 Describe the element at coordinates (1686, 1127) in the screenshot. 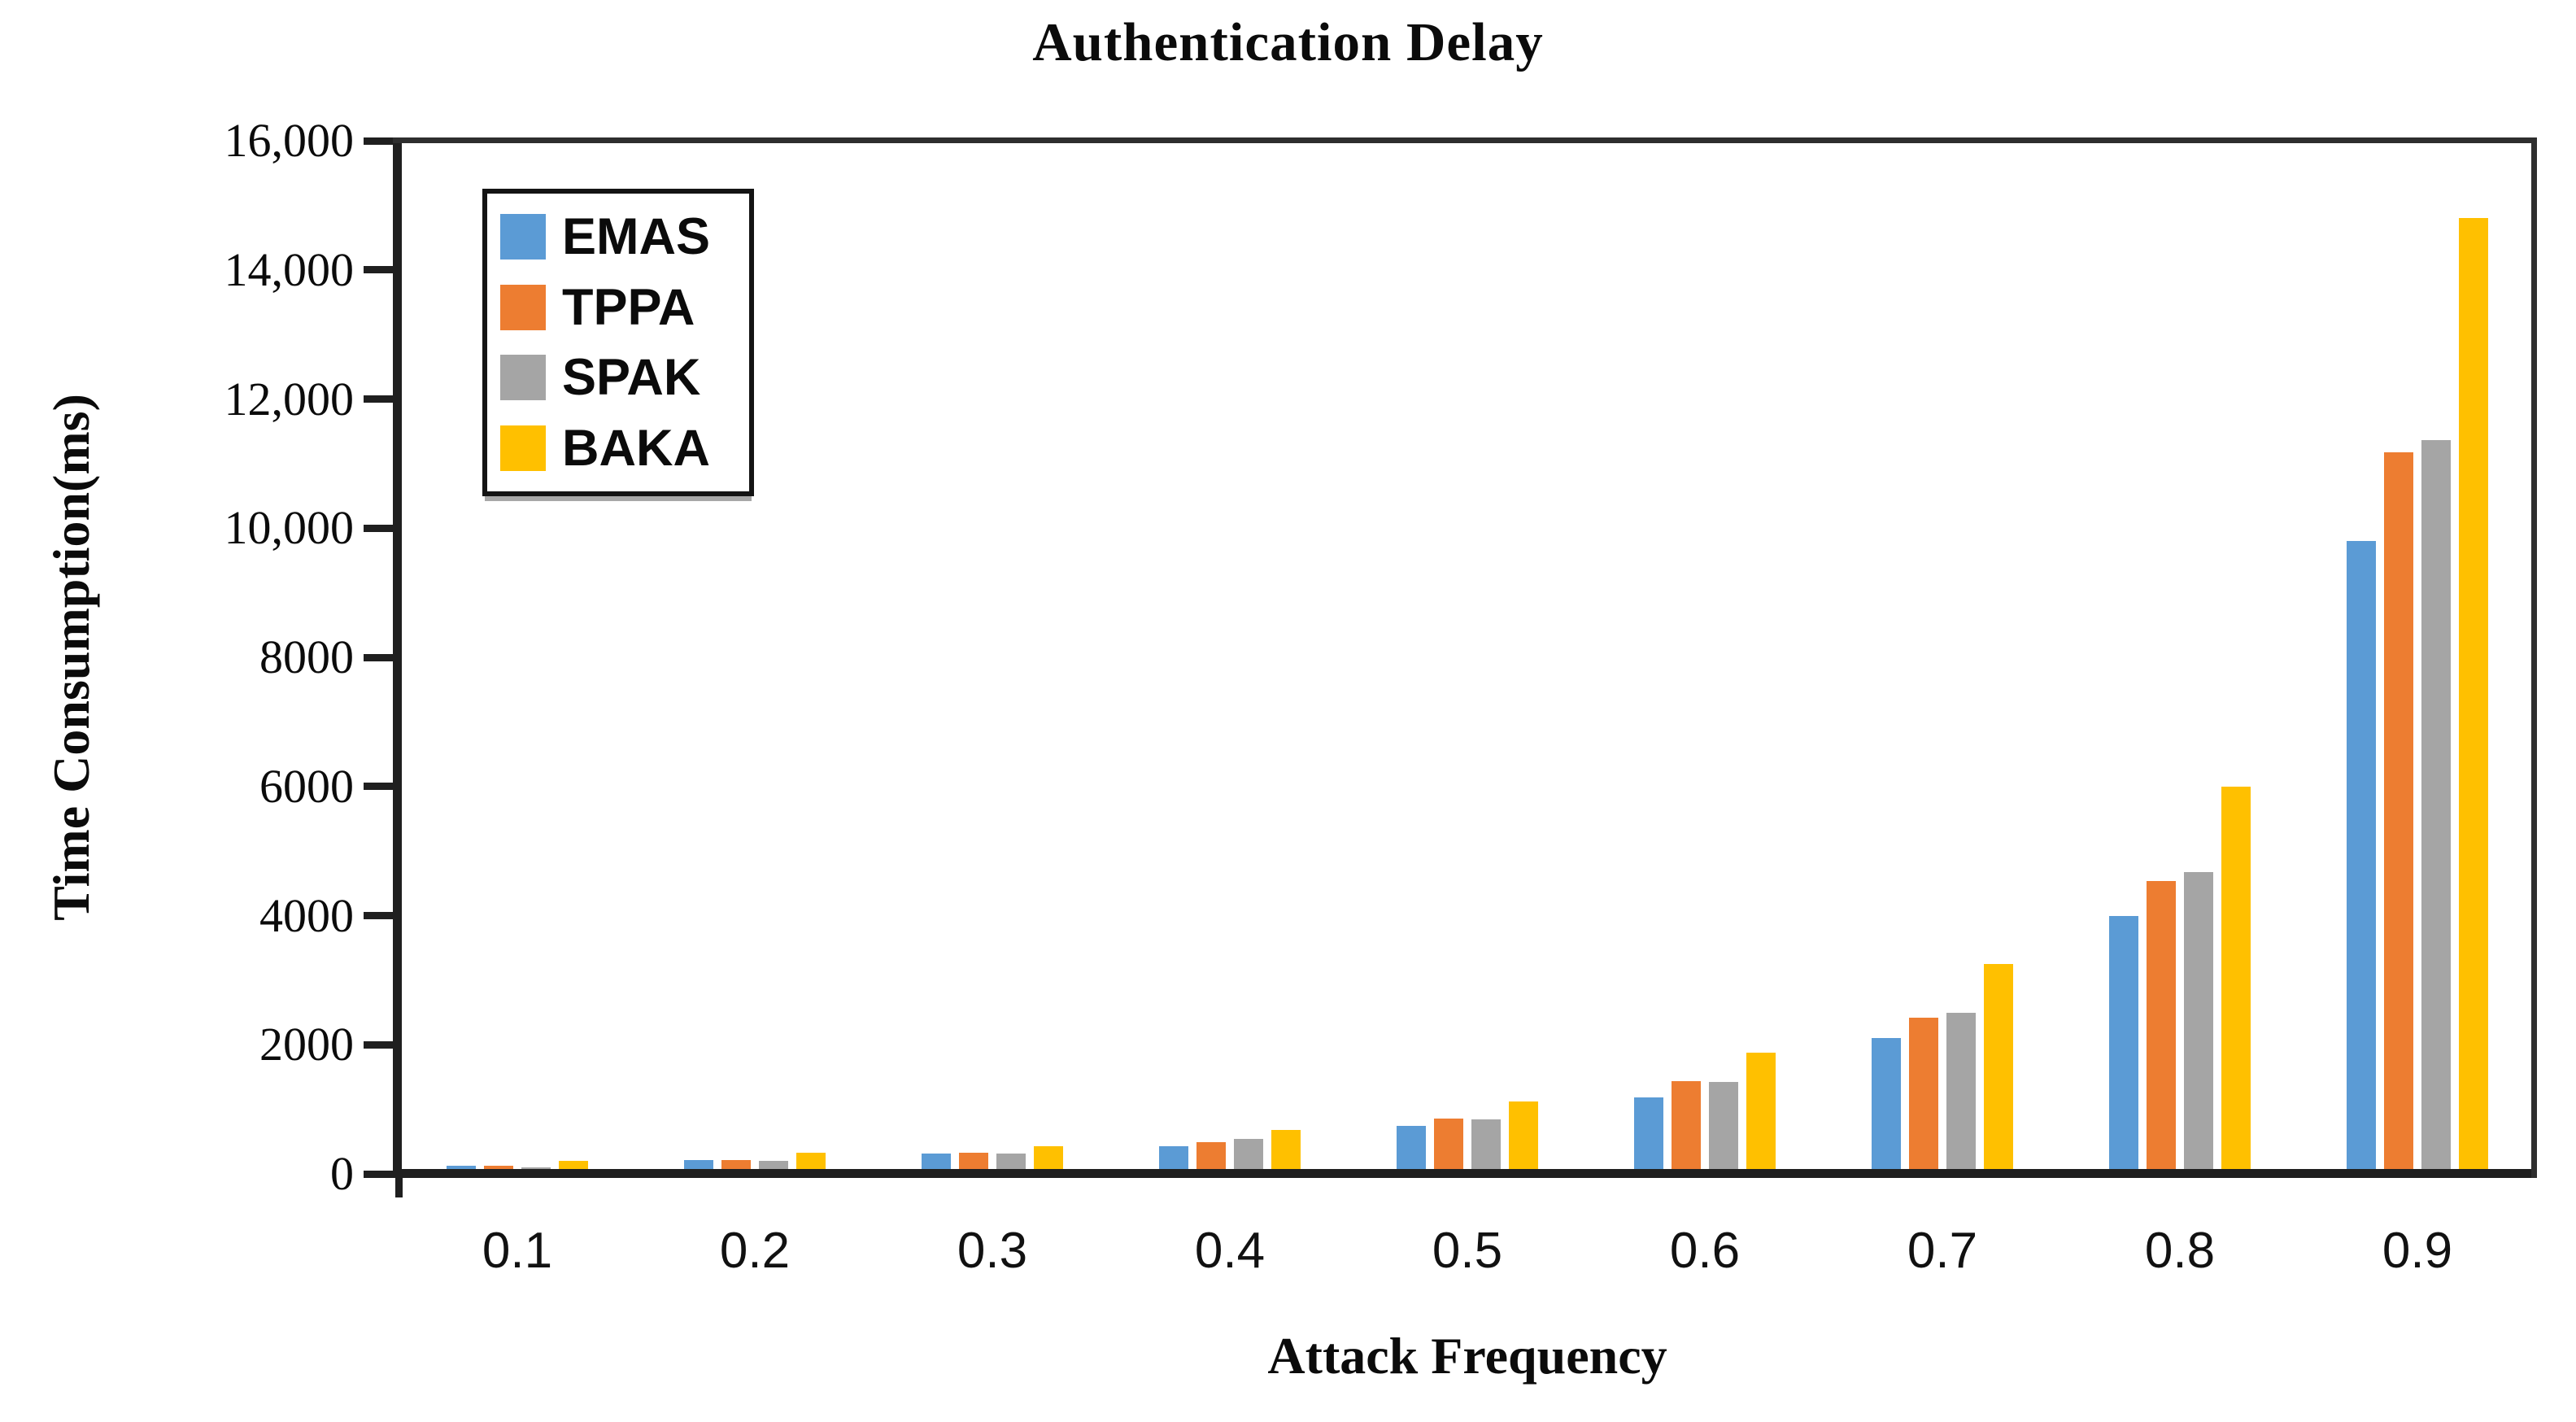

I see `bar-tppa-0.6` at that location.